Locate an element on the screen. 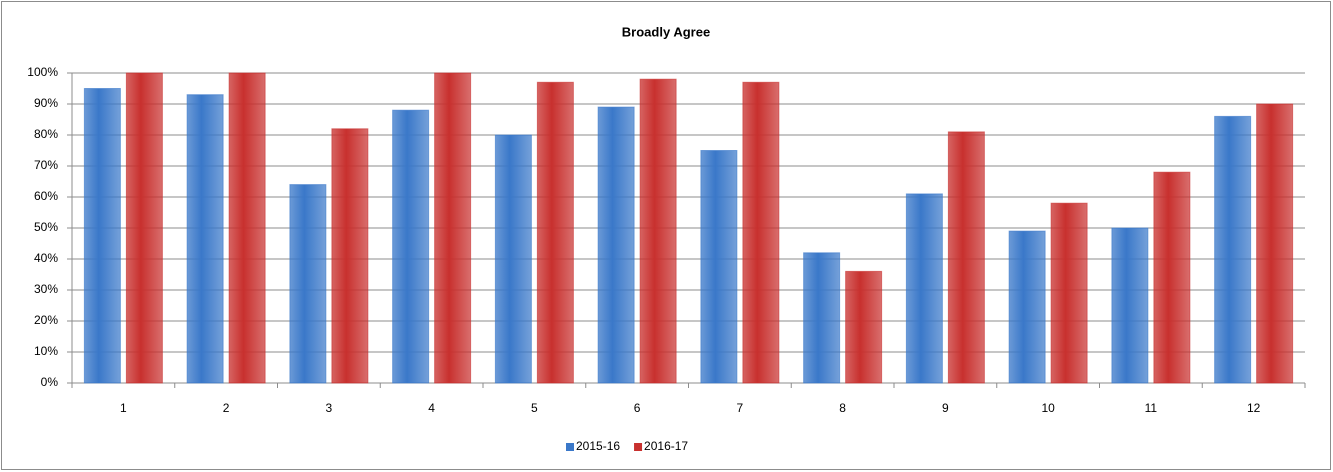 Image resolution: width=1333 pixels, height=472 pixels. y-tick-label: 70% is located at coordinates (46, 165).